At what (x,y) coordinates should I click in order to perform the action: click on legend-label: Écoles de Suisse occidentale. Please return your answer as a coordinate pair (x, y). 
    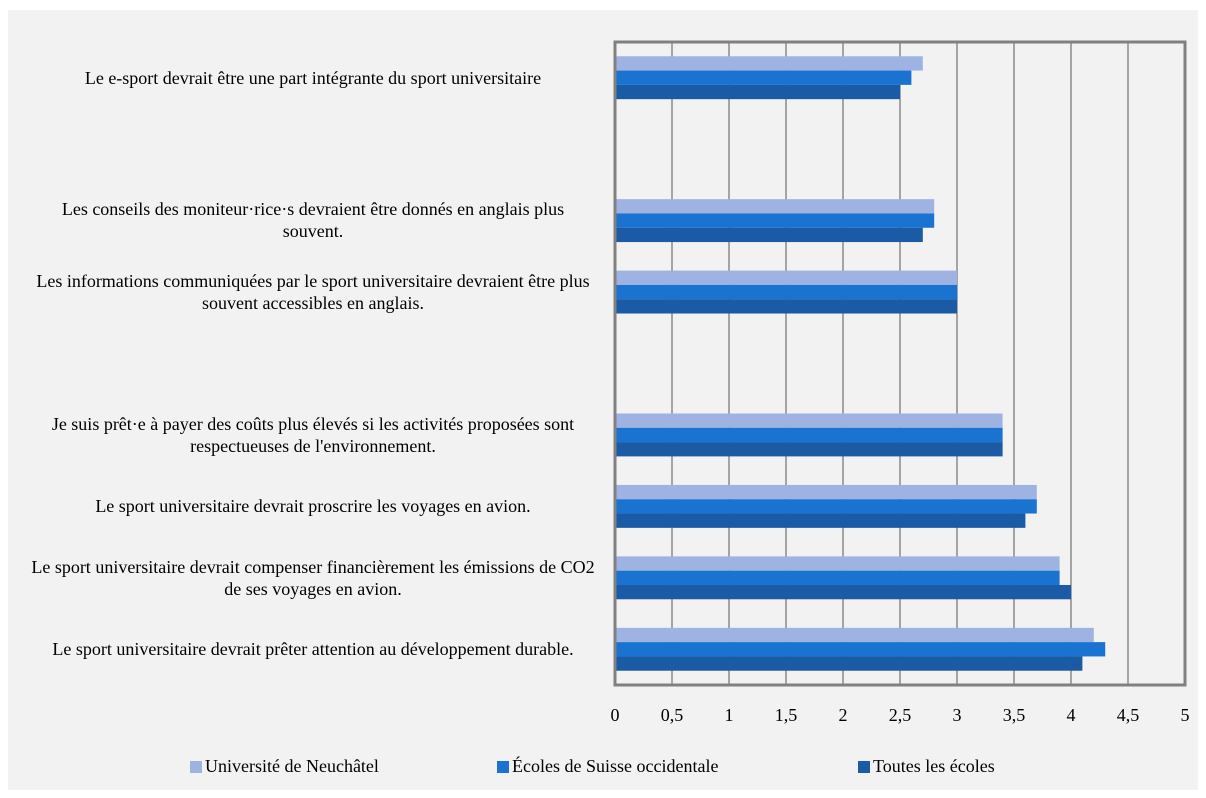
    Looking at the image, I should click on (615, 765).